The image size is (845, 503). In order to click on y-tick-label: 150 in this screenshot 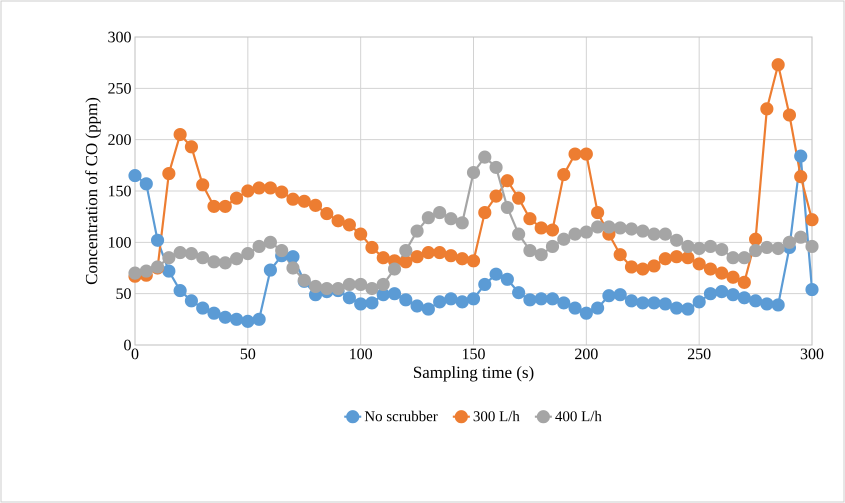, I will do `click(119, 191)`.